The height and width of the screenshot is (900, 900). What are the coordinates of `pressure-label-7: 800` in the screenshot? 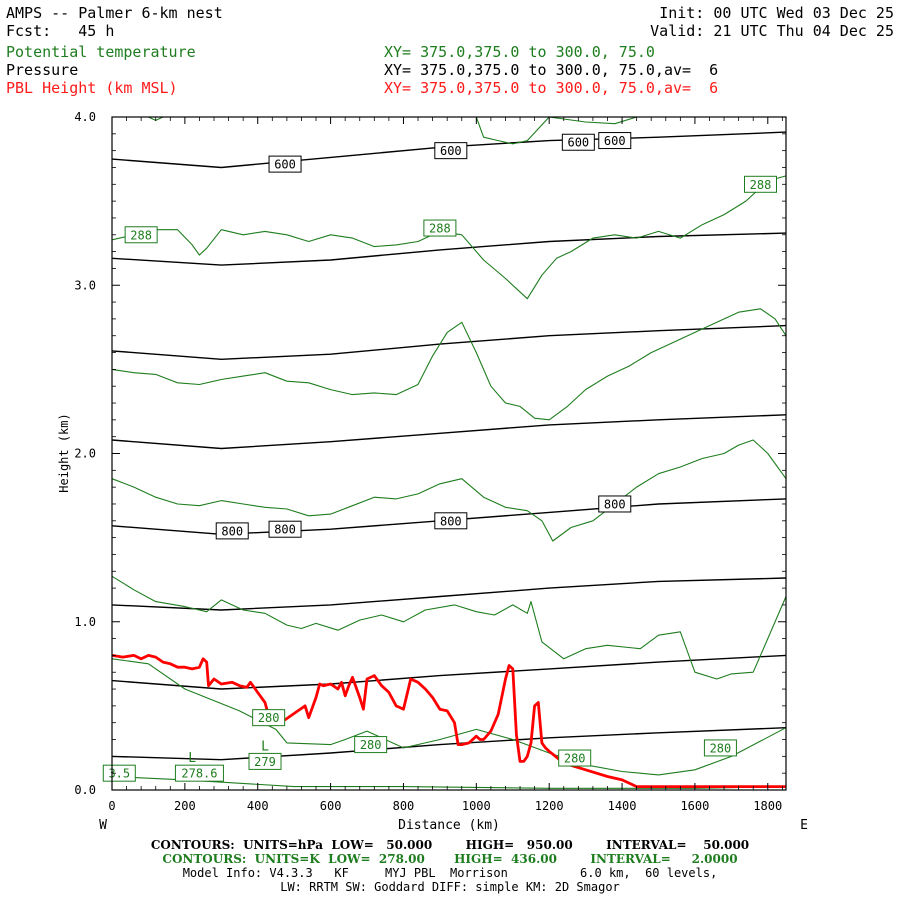 It's located at (615, 504).